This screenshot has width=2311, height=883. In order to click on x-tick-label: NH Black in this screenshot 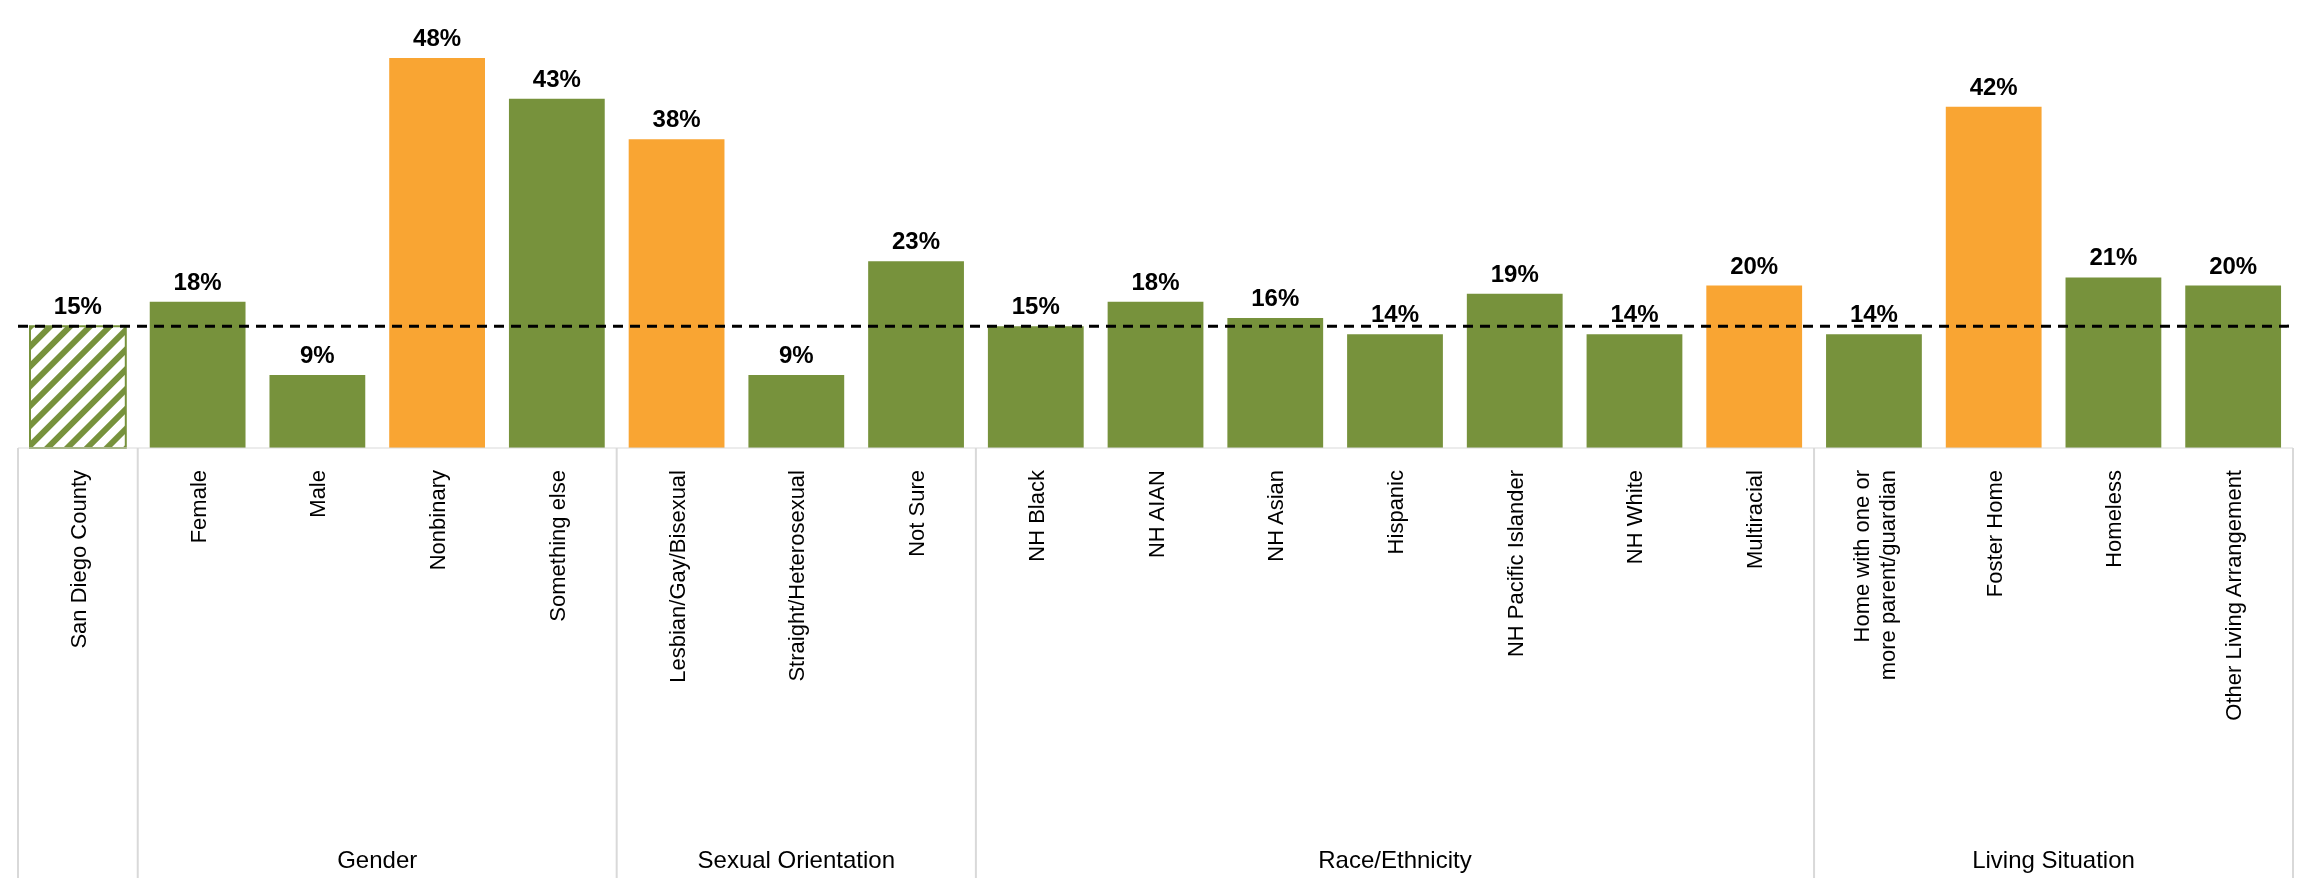, I will do `click(1036, 515)`.